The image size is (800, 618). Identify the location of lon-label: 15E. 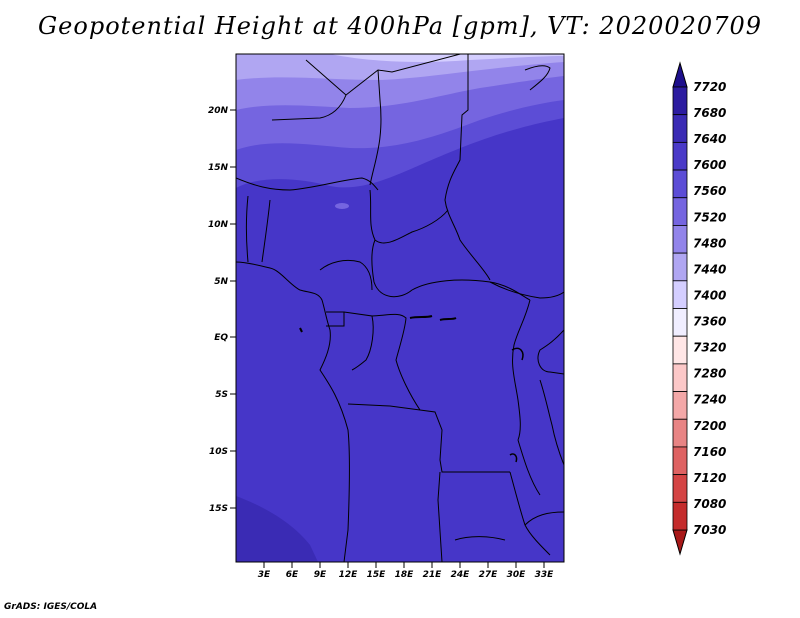
(377, 575).